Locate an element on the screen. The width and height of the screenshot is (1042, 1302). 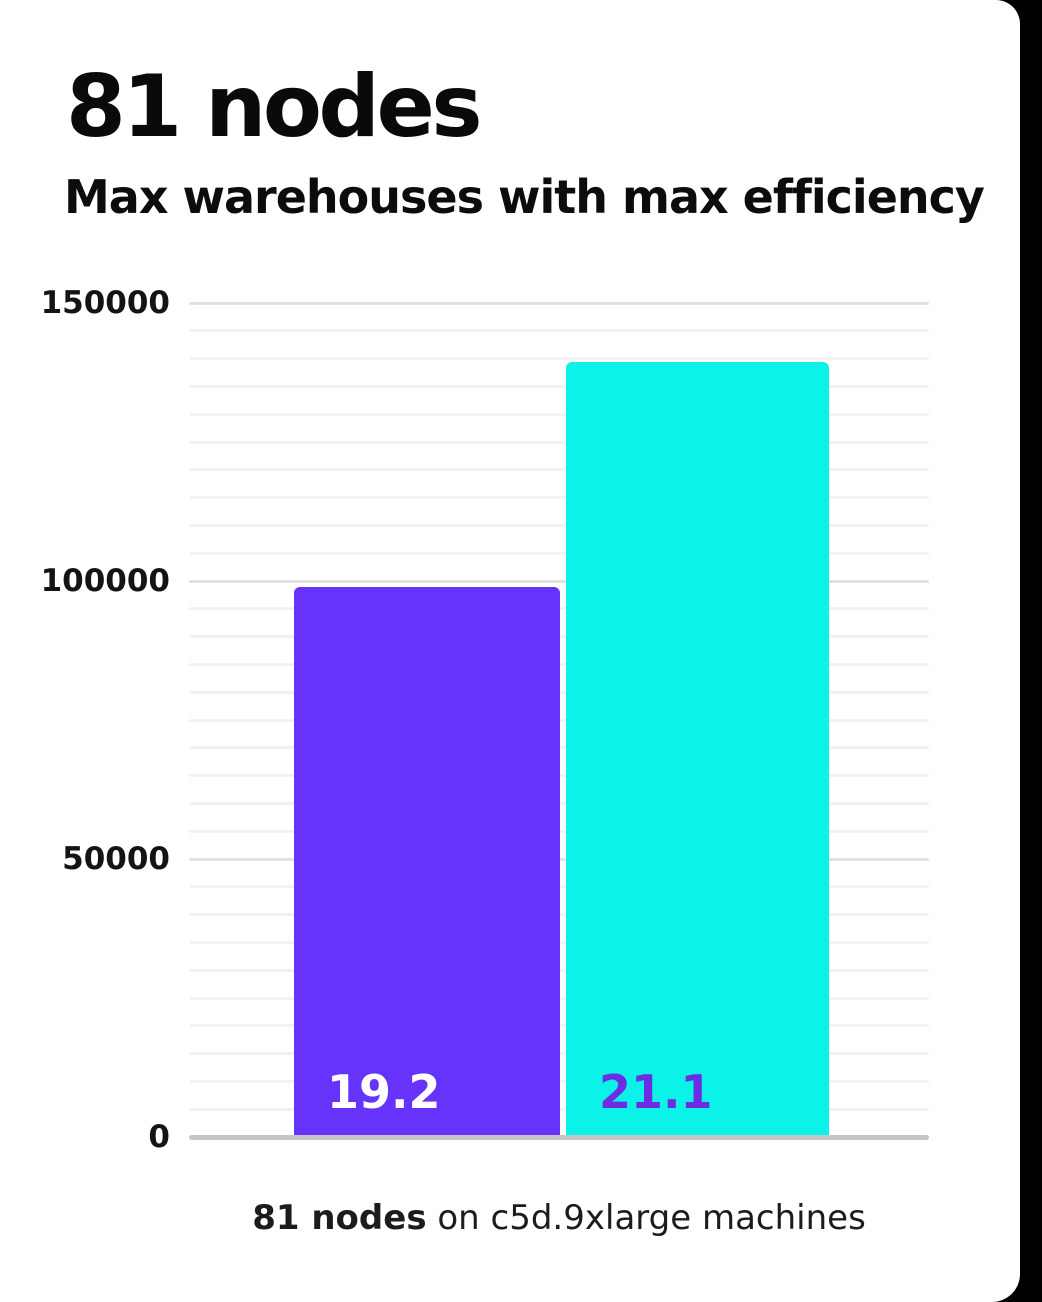
bar-label-19-2: 19.2 is located at coordinates (384, 1092).